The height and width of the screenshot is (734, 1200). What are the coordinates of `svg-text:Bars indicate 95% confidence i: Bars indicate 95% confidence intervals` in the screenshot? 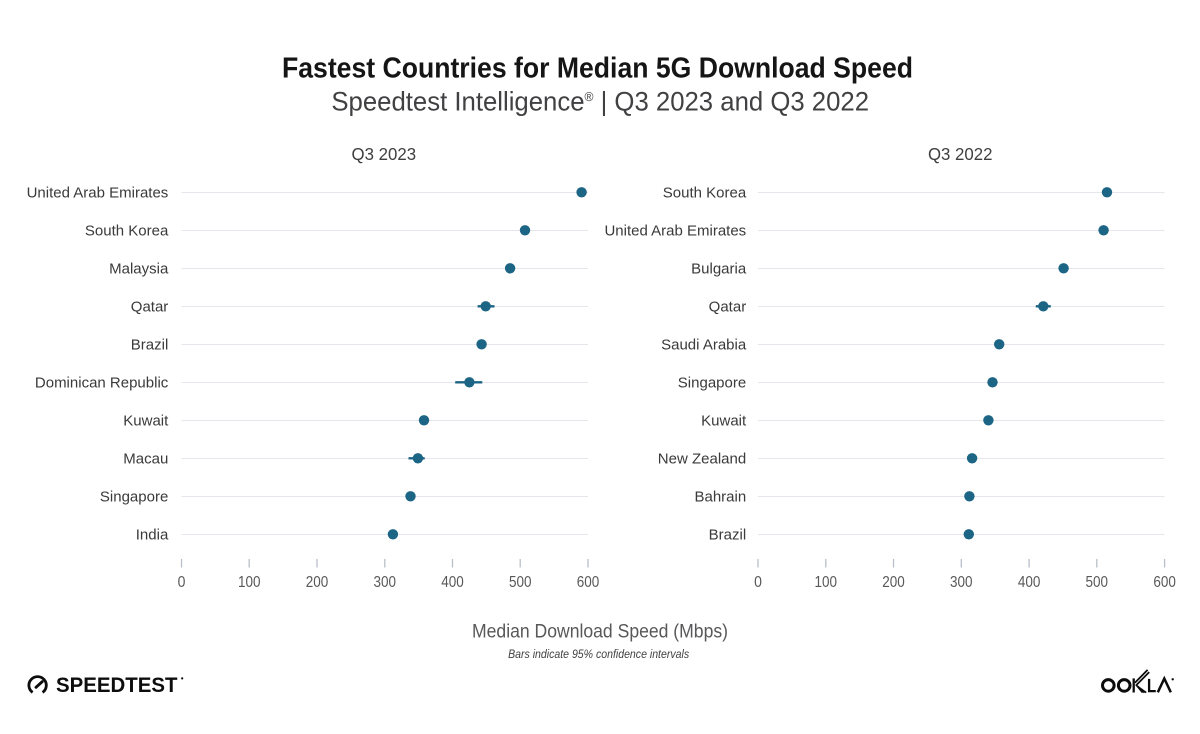 It's located at (598, 654).